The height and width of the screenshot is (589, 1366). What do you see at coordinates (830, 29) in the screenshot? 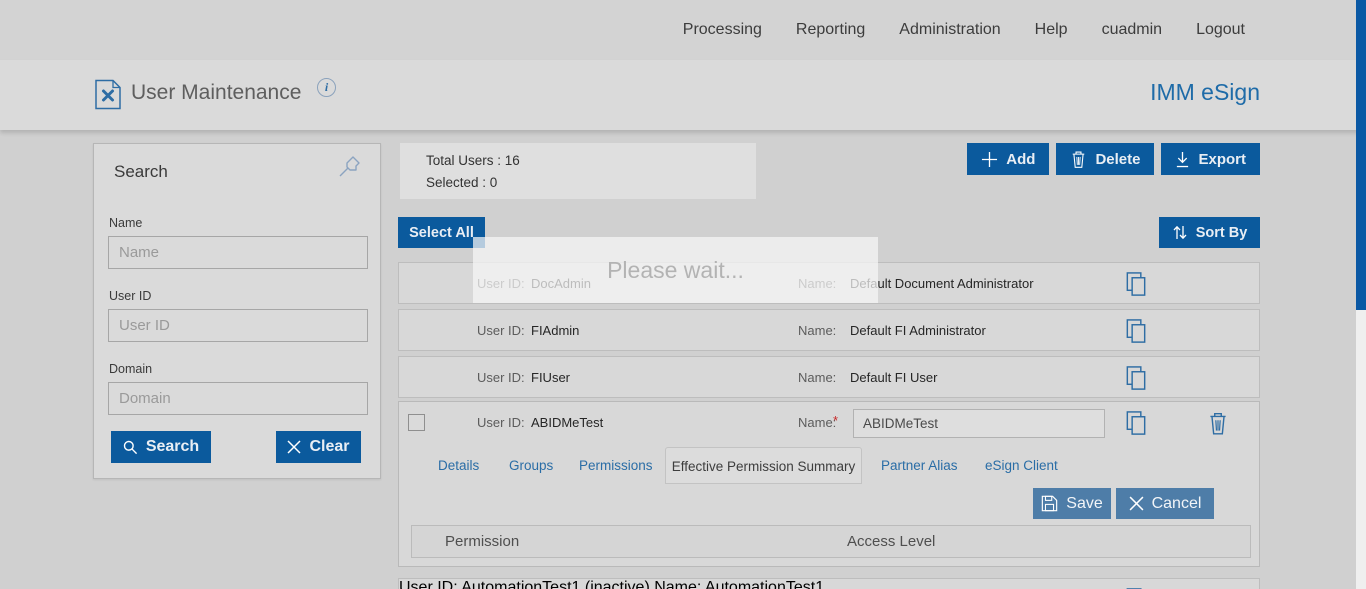
I see `nav-reporting: Reporting` at bounding box center [830, 29].